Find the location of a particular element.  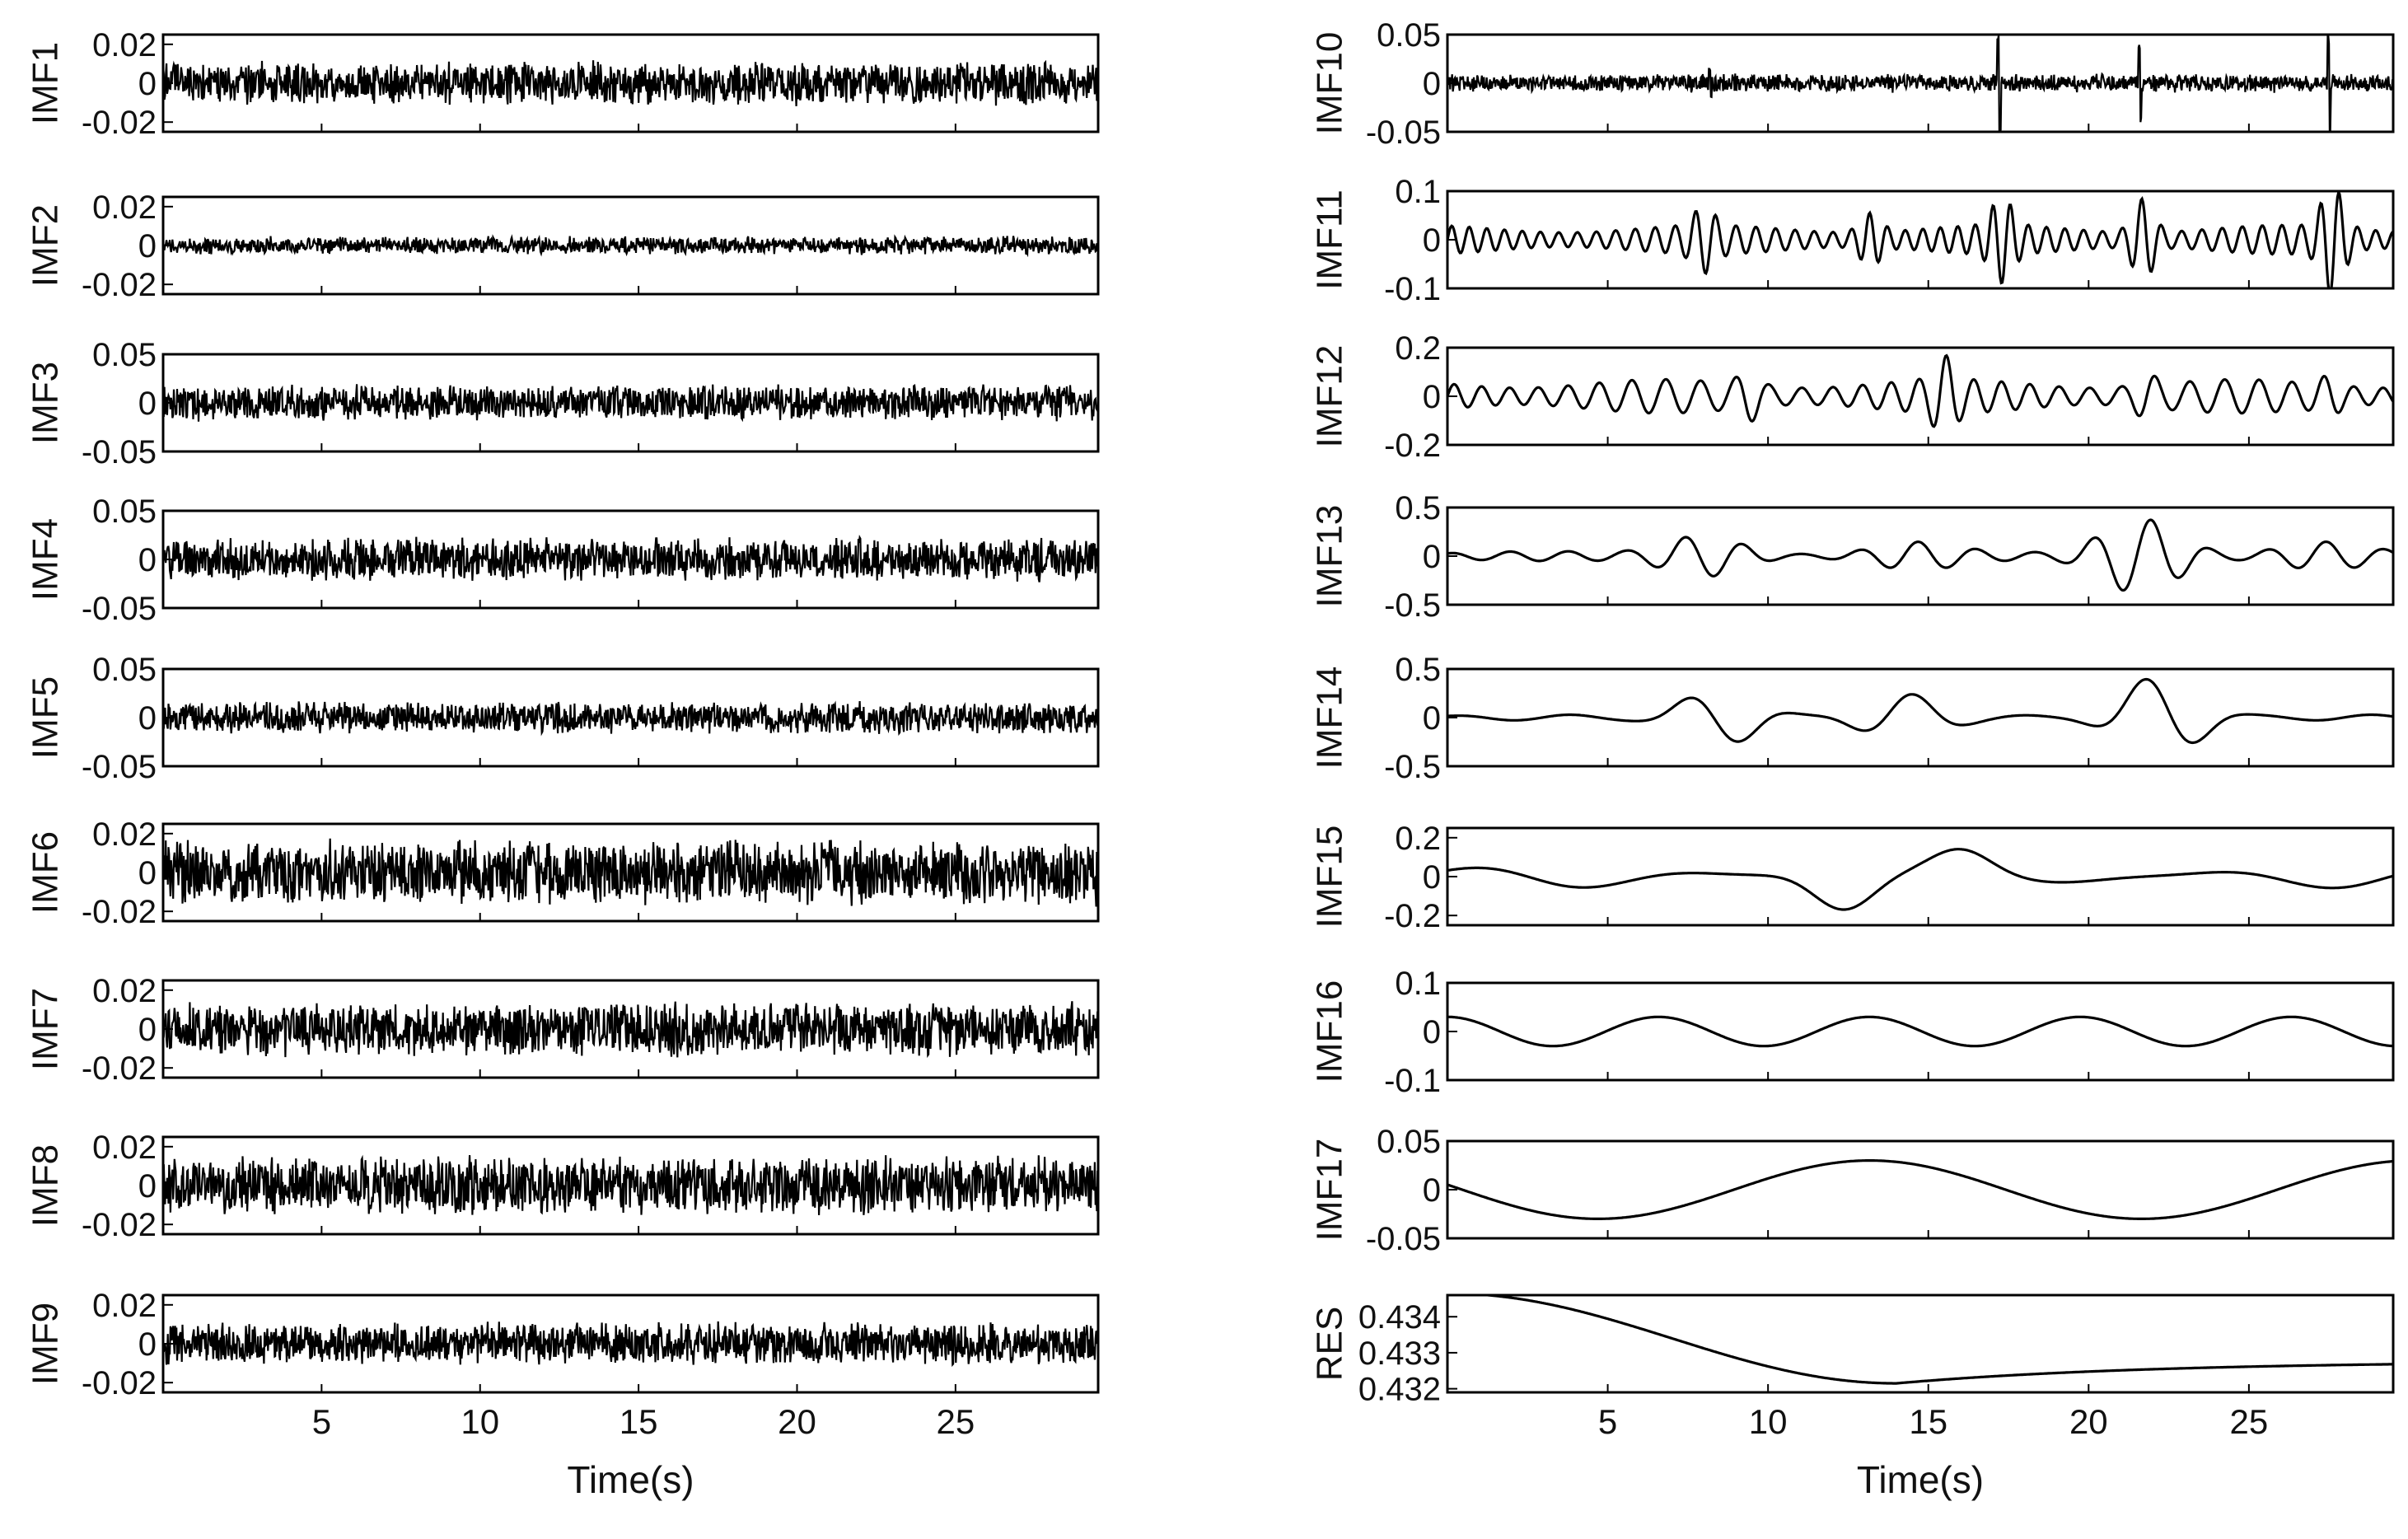

series-line-imf5 is located at coordinates (630, 718).